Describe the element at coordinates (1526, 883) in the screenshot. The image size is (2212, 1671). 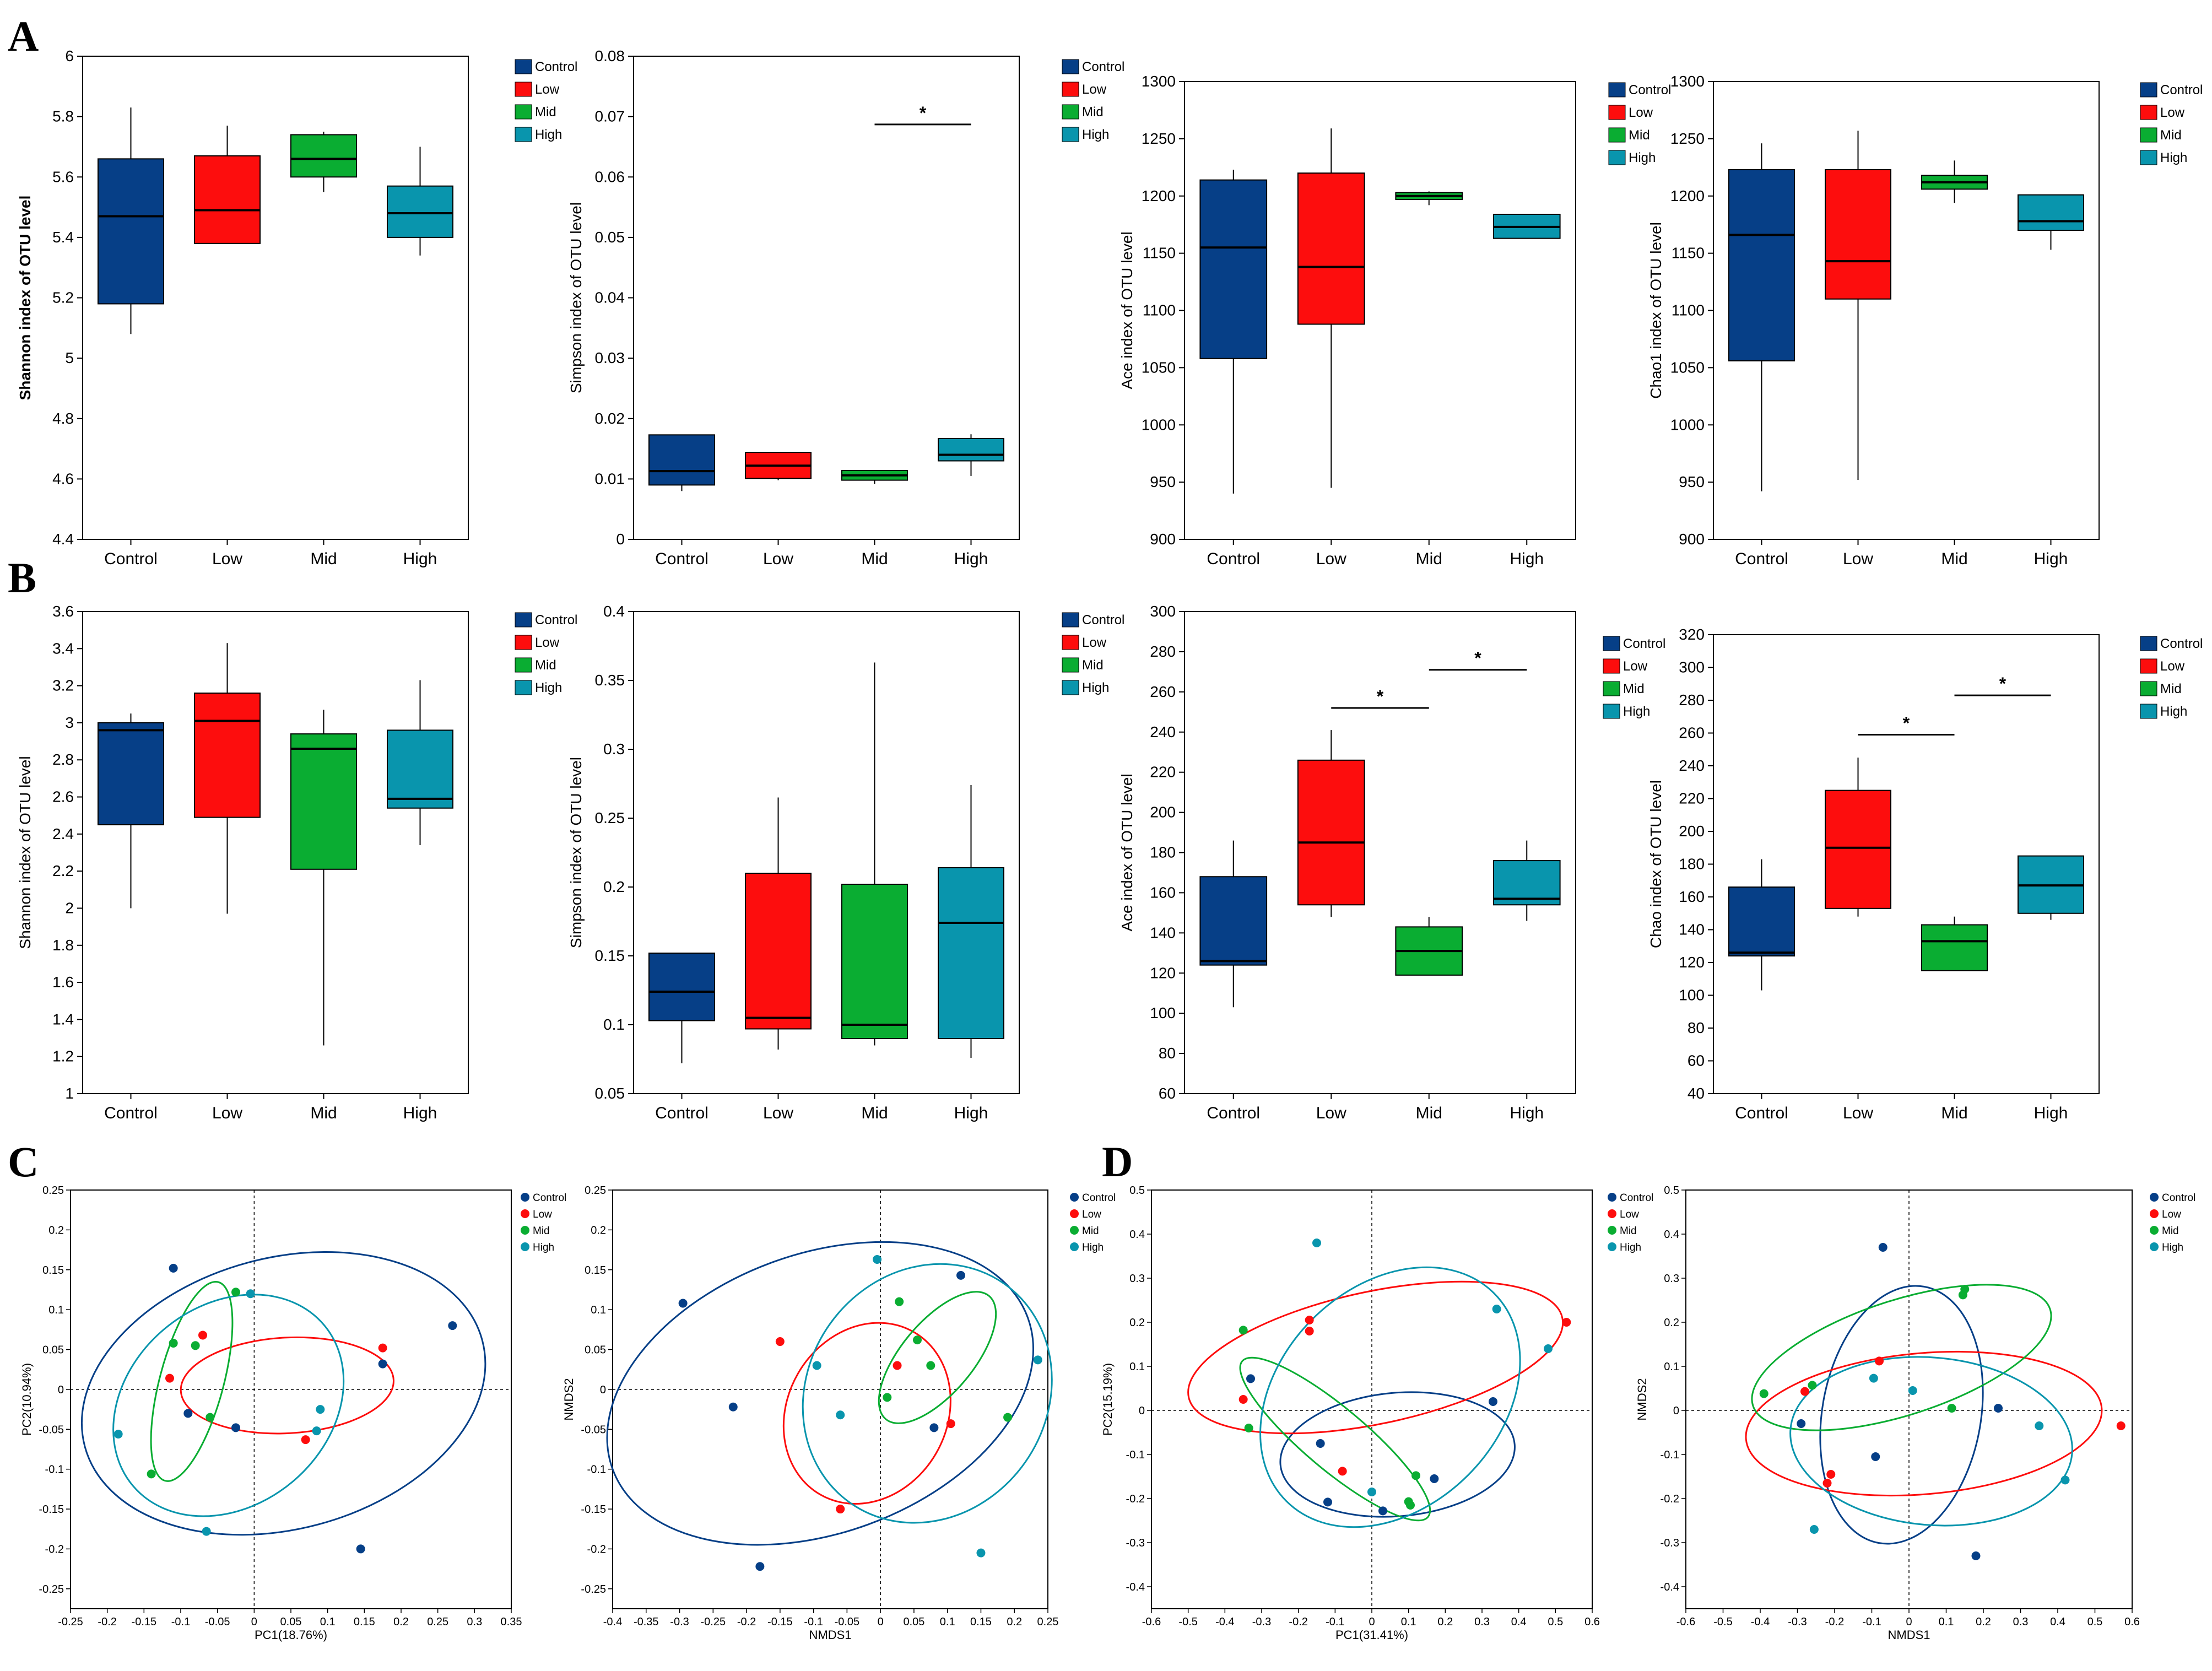
I see `b3-box-body-high` at that location.